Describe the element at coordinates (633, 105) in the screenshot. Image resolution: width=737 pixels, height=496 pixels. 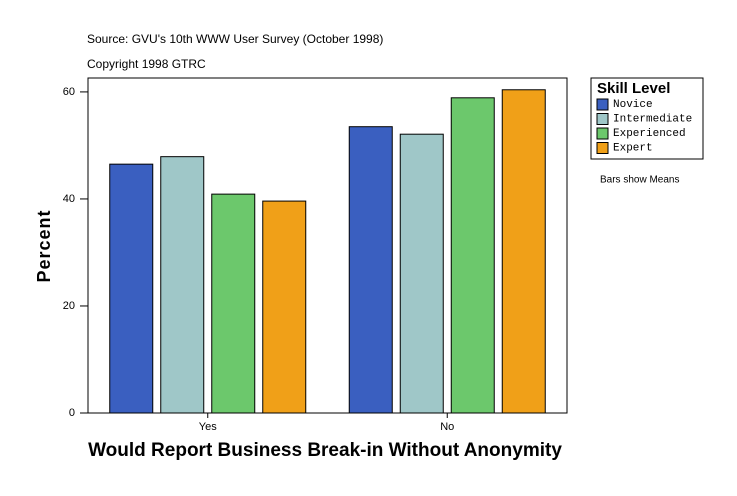
I see `legend-label: Novice` at that location.